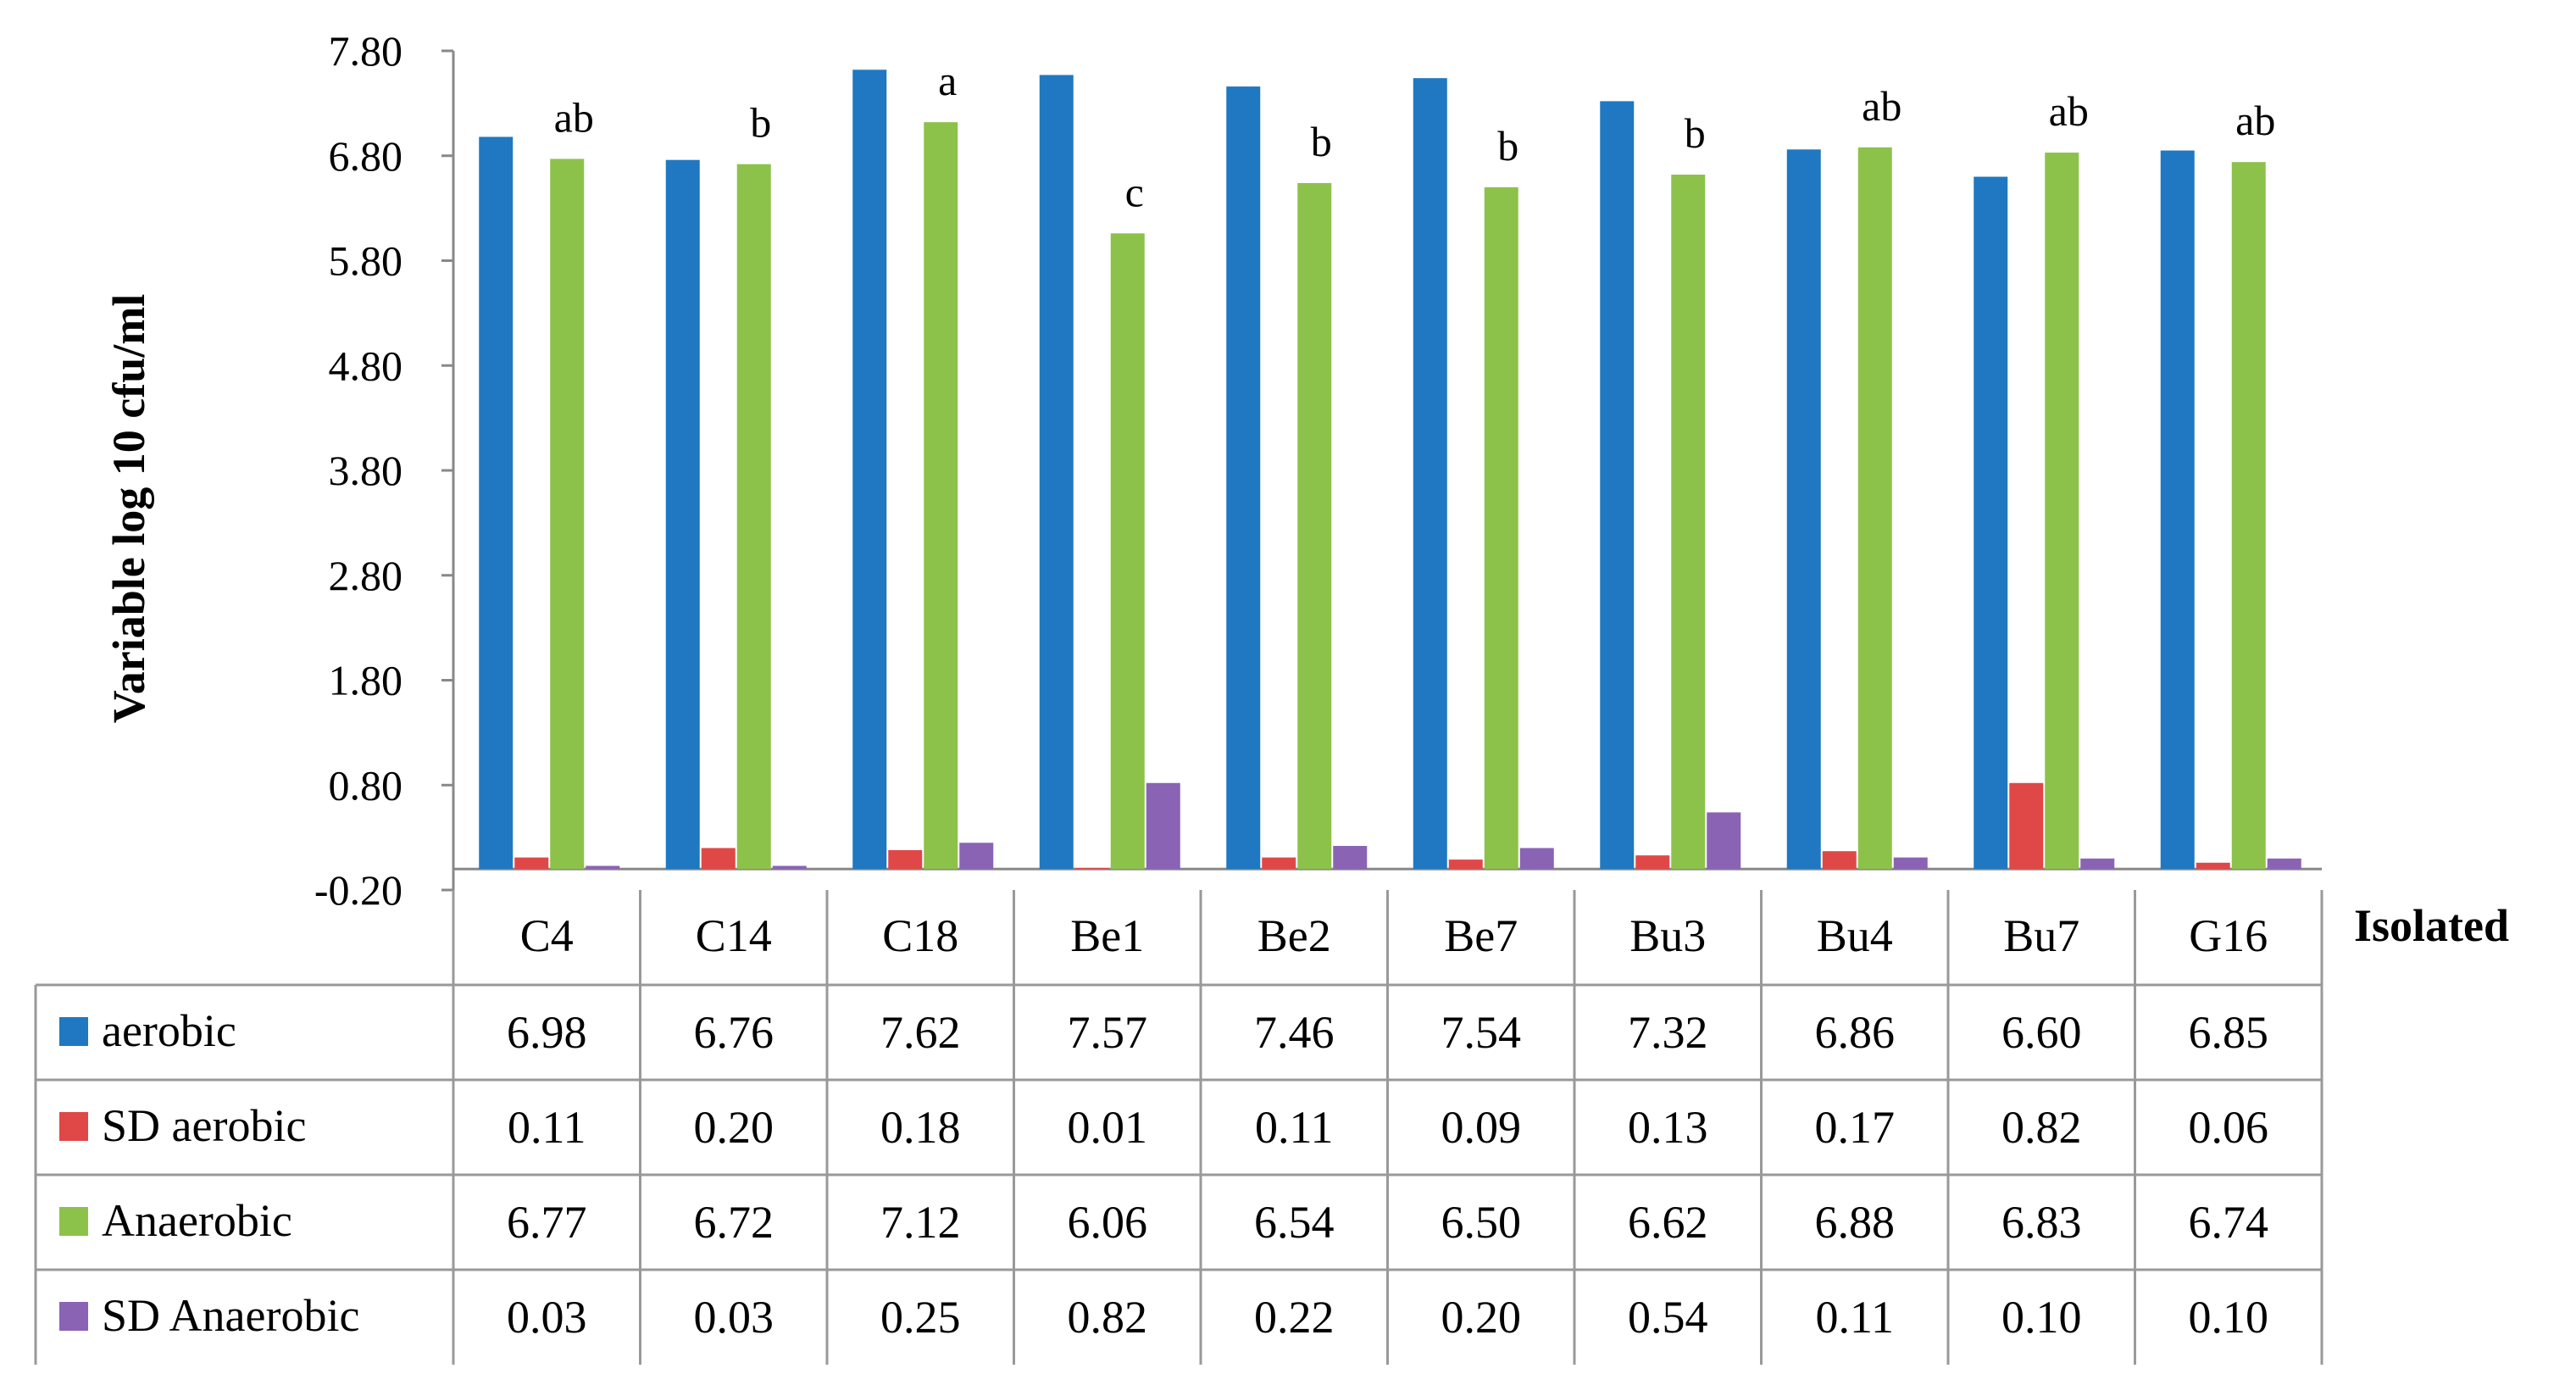 This screenshot has width=2576, height=1385. Describe the element at coordinates (2431, 925) in the screenshot. I see `x-axis-label: Isolated` at that location.